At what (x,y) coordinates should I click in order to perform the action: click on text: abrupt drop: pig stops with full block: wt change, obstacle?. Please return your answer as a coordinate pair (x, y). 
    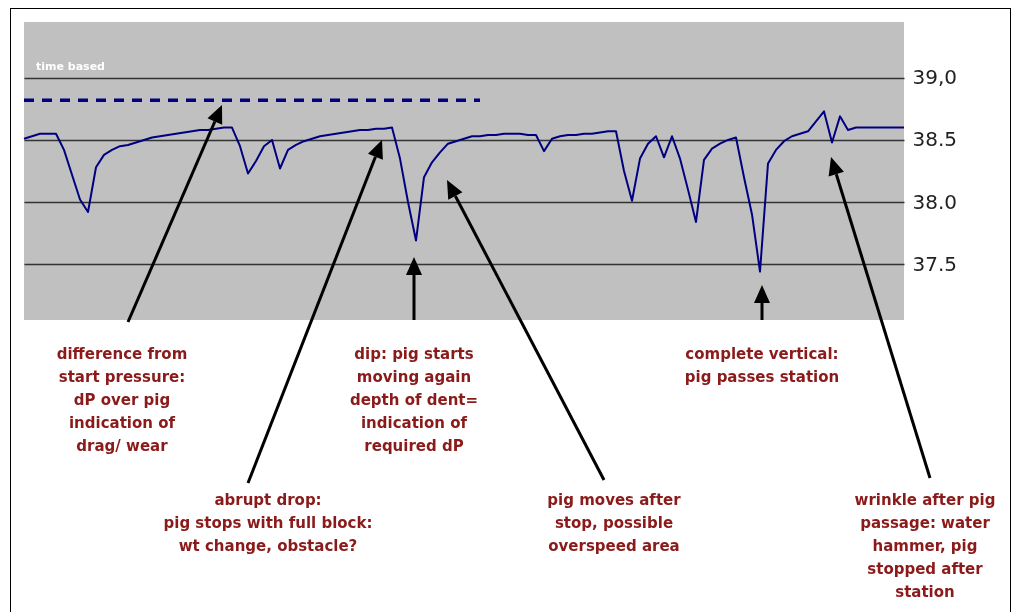
    Looking at the image, I should click on (268, 523).